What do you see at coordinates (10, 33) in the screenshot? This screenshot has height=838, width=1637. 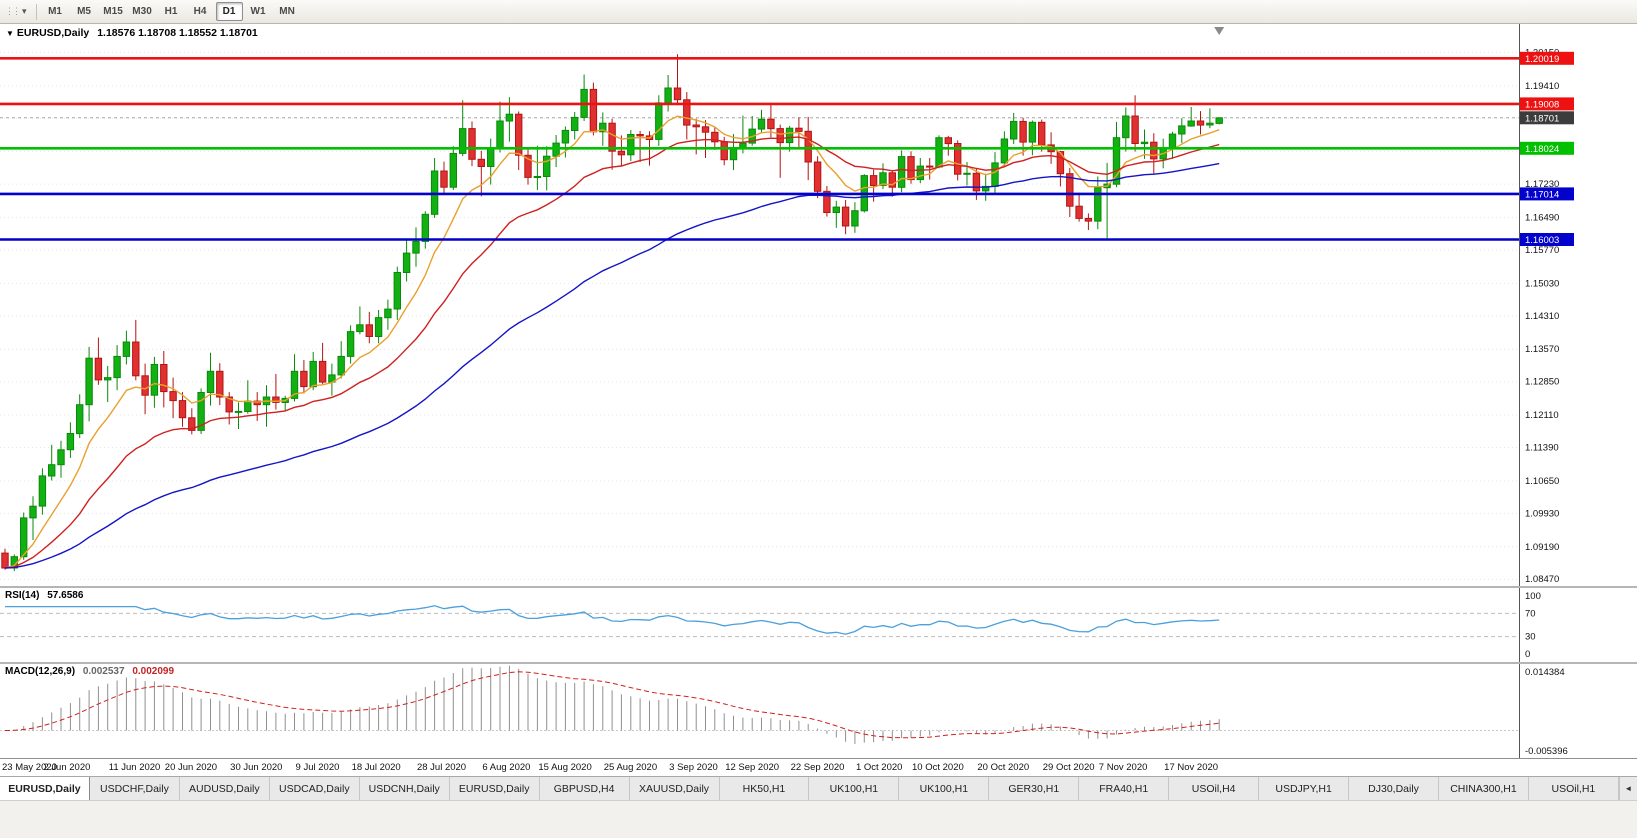 I see `chart-collapse-icon: ▼` at bounding box center [10, 33].